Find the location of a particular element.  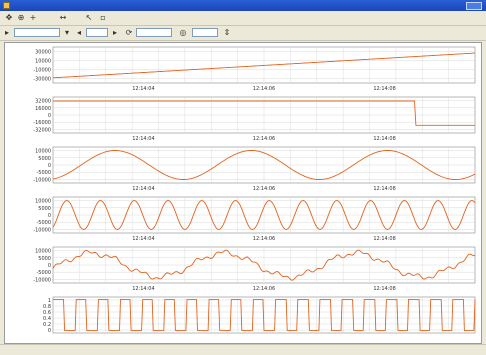

close-button is located at coordinates (474, 6).